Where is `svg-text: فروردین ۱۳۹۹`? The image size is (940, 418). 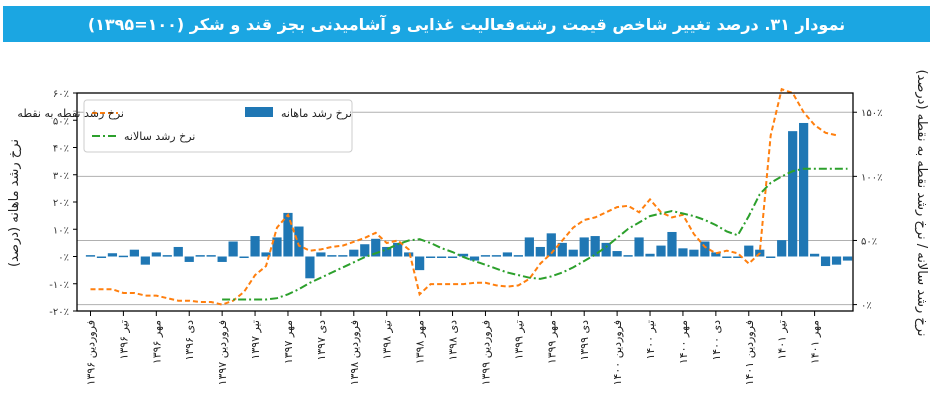 svg-text: فروردین ۱۳۹۹ is located at coordinates (485, 352).